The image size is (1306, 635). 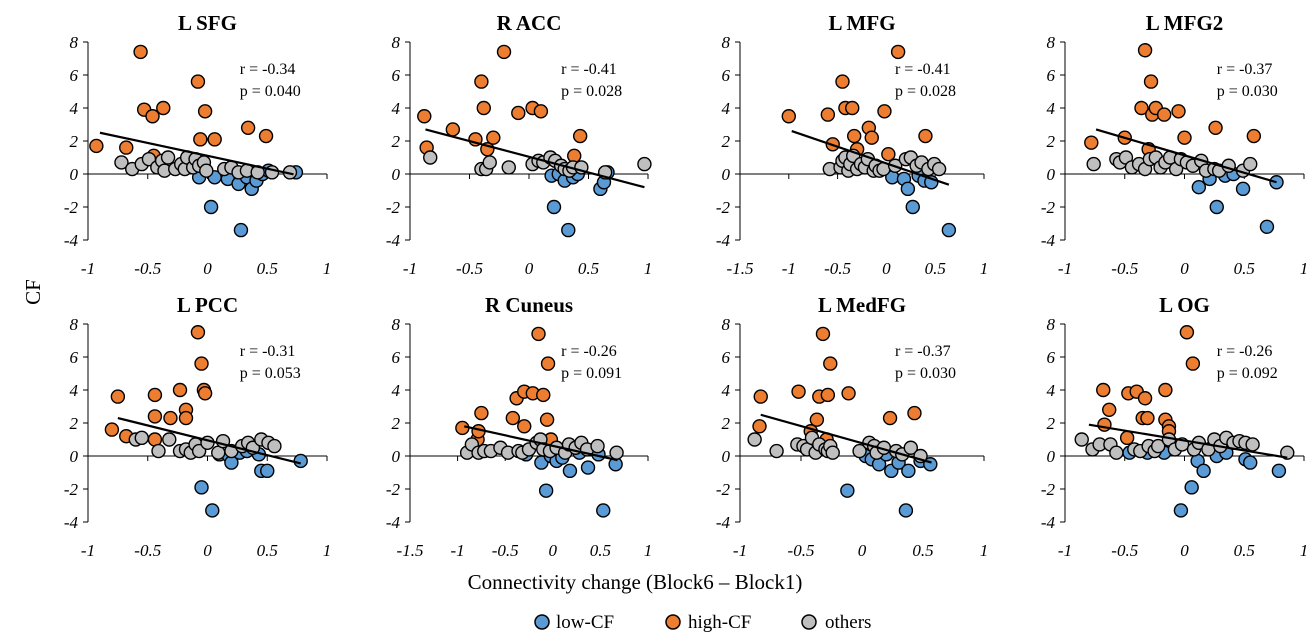 I want to click on series-high-cf, so click(x=1148, y=385).